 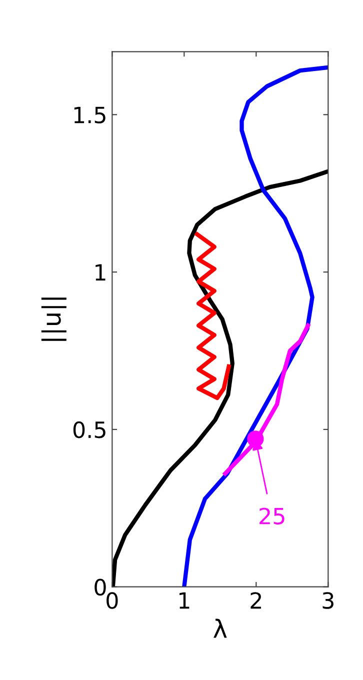 I want to click on x-tick-label: 3, so click(x=328, y=600).